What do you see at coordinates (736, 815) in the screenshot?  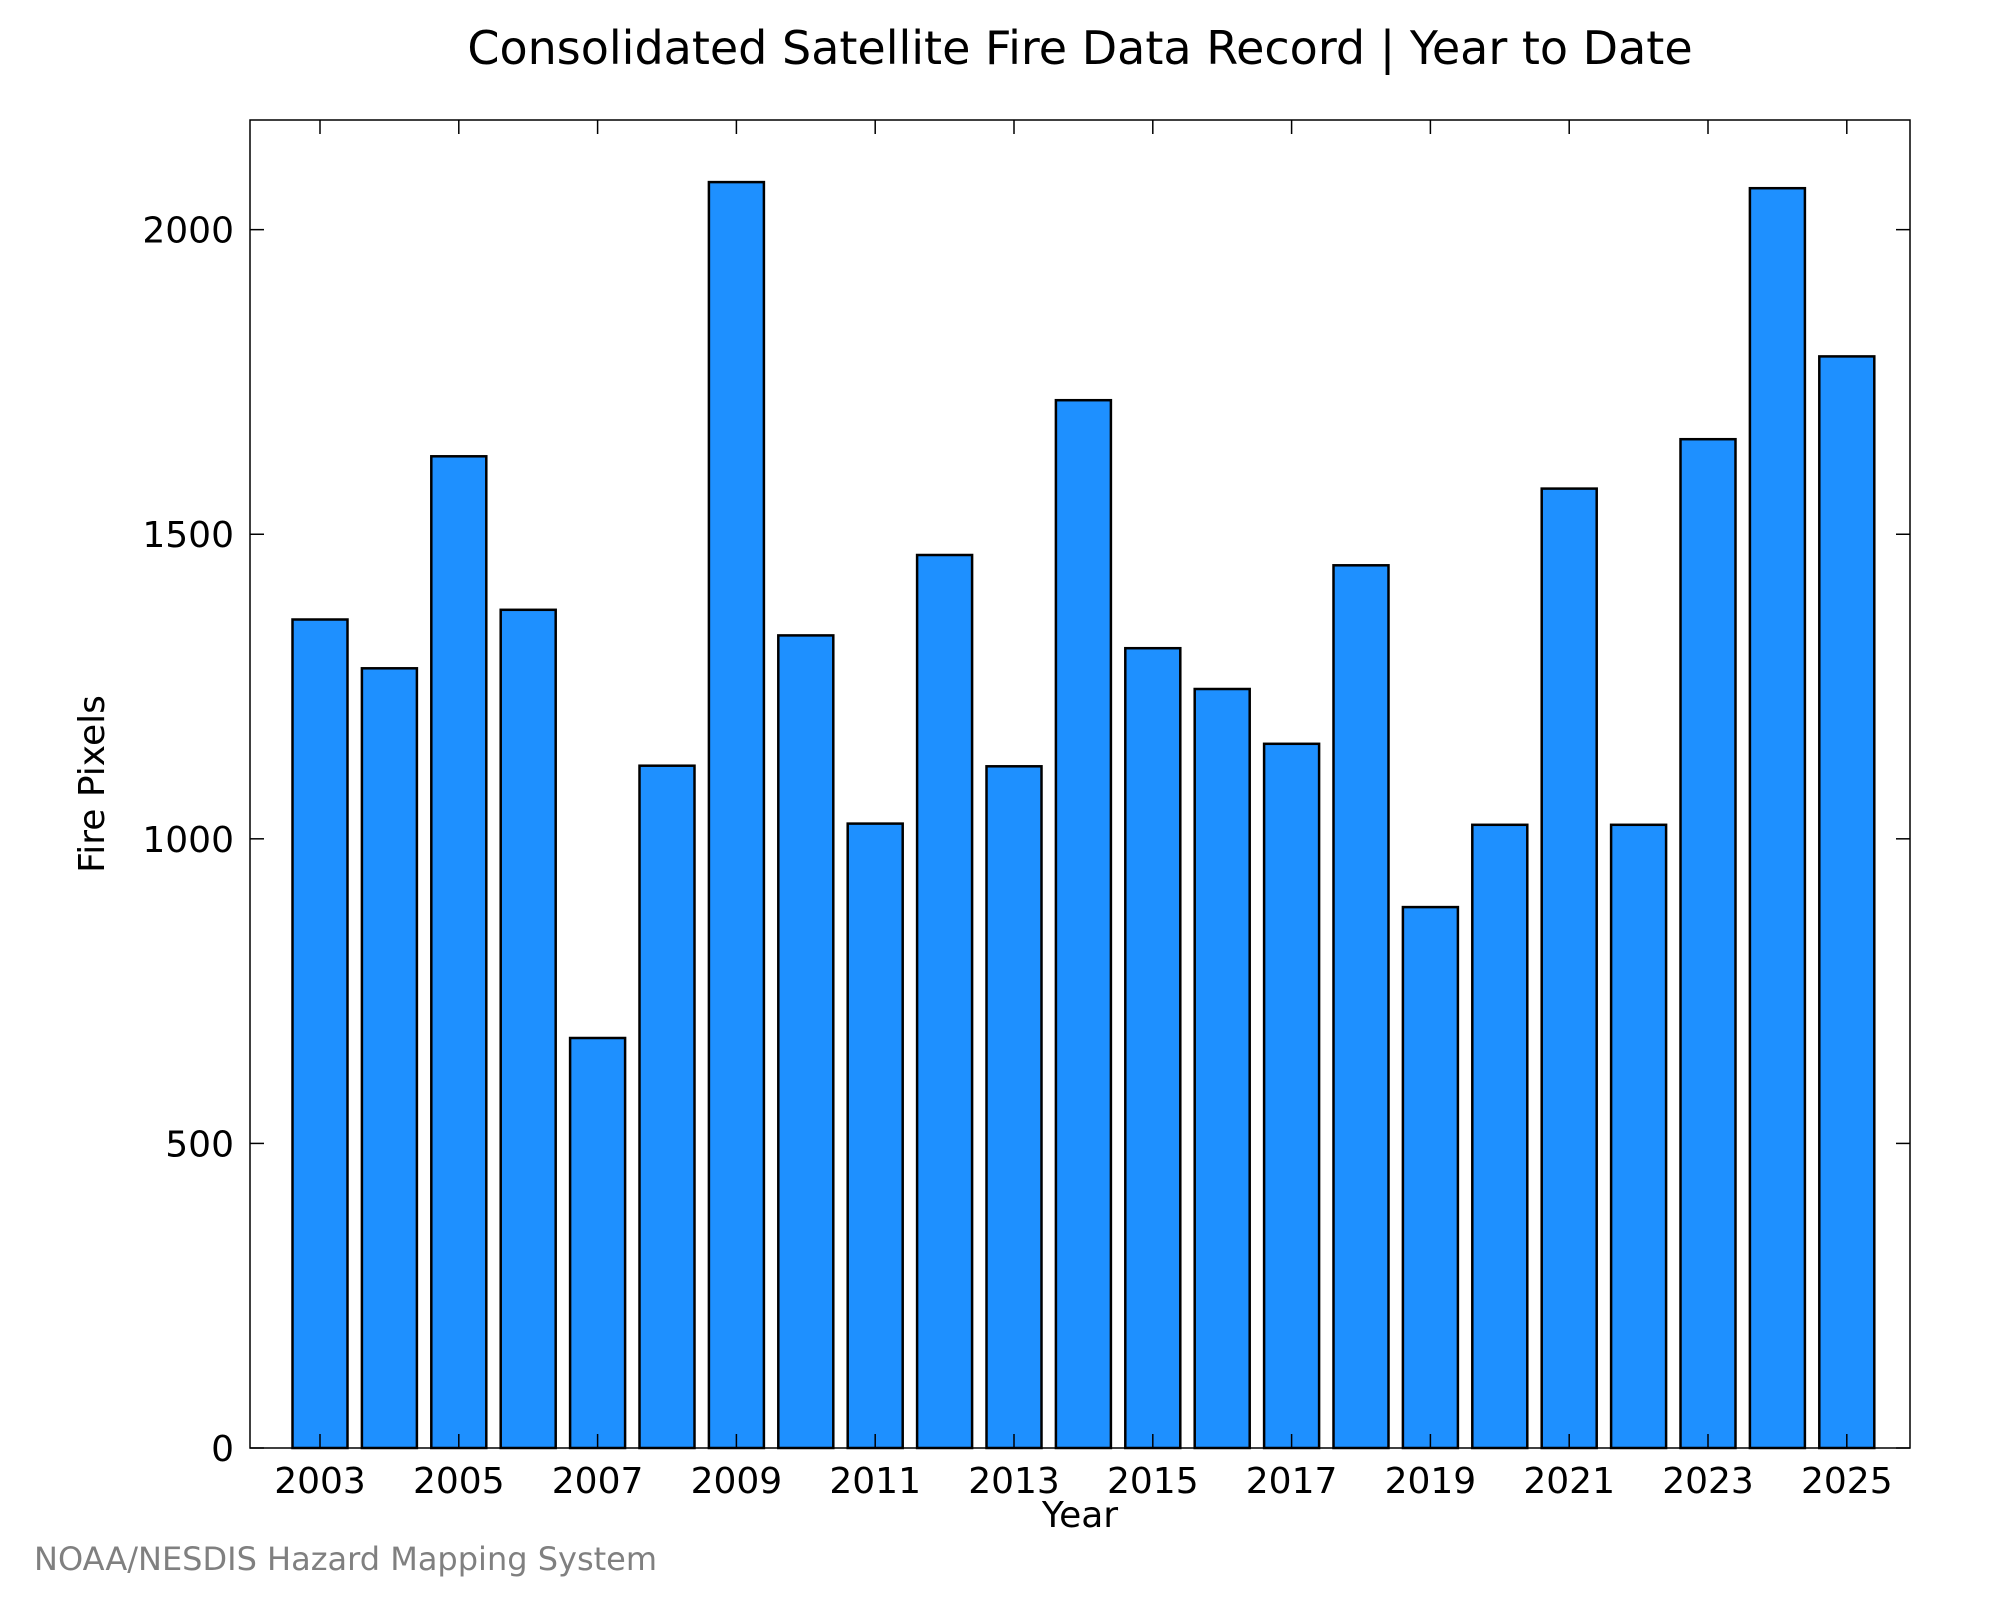 I see `bar-2009` at bounding box center [736, 815].